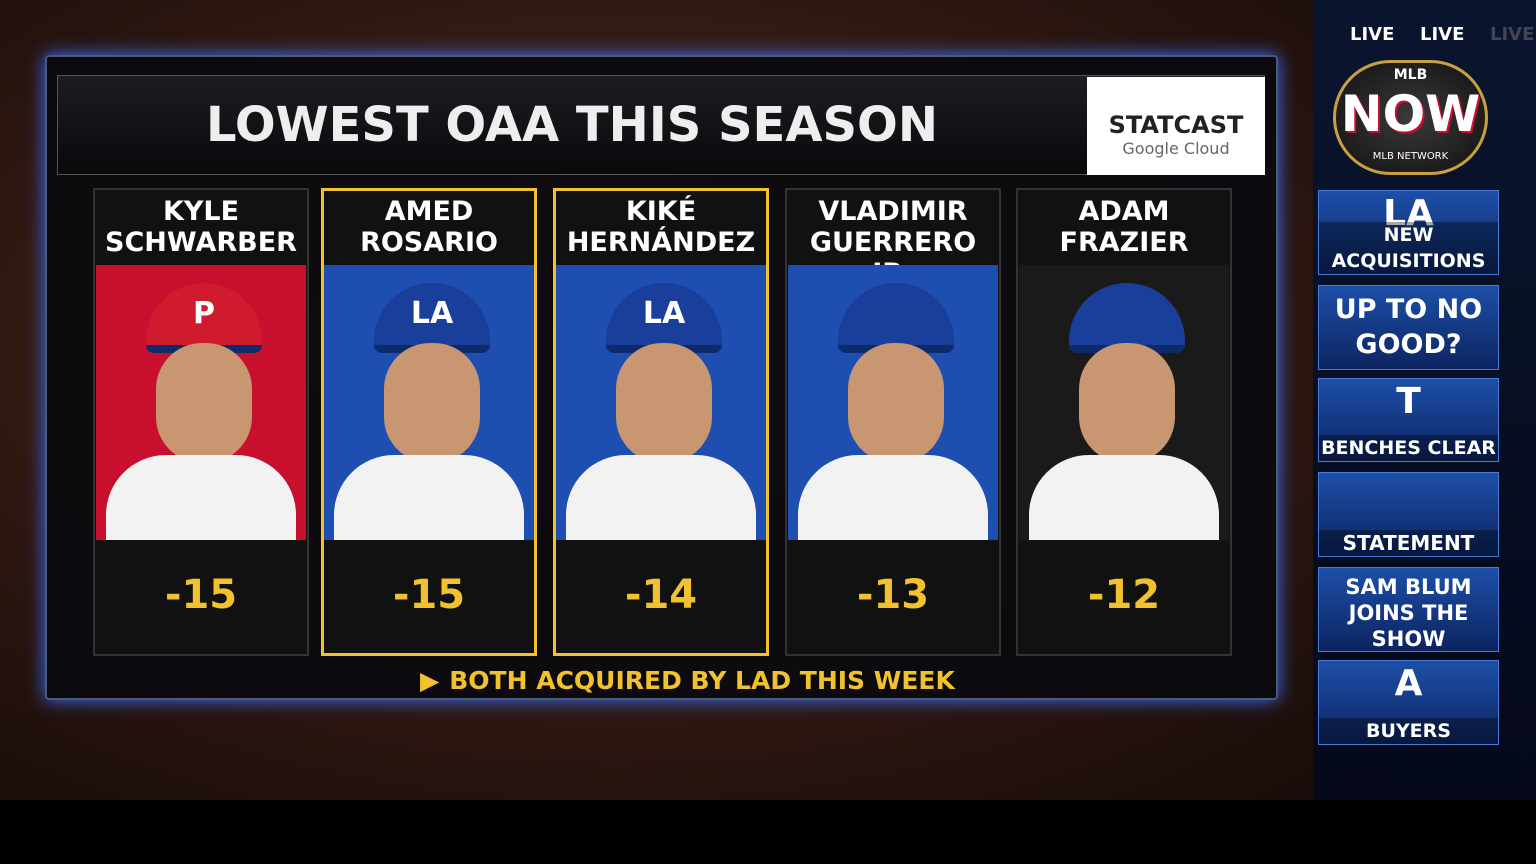  Describe the element at coordinates (1408, 731) in the screenshot. I see `segment-label: BUYERS` at that location.